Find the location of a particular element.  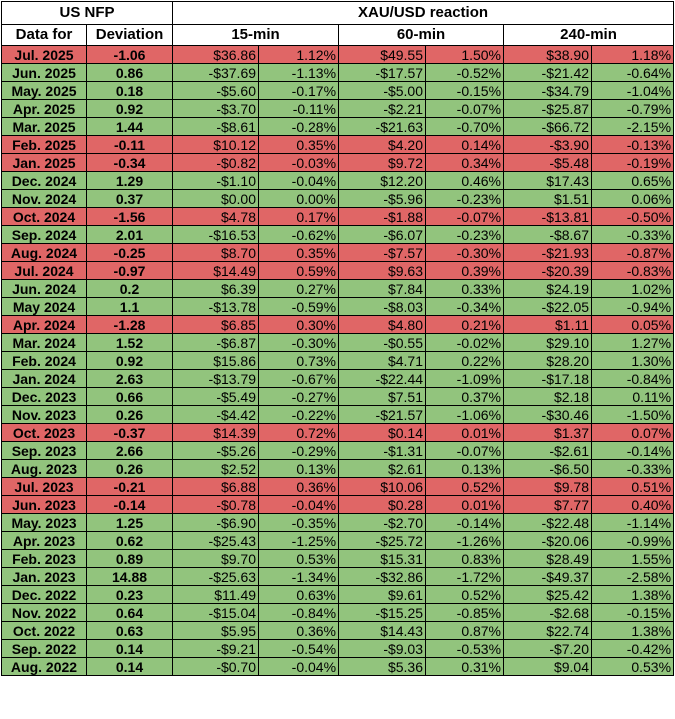

change-60-min-cell: $4.20 is located at coordinates (382, 144).